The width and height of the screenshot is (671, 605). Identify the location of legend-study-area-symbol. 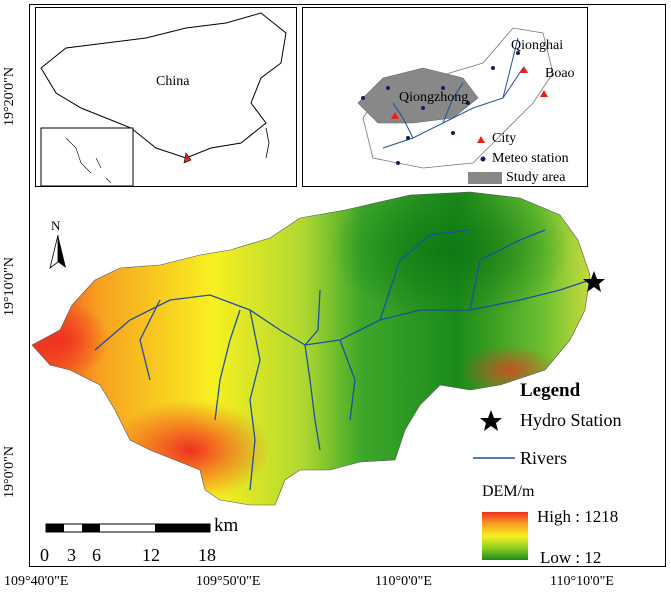
(485, 178).